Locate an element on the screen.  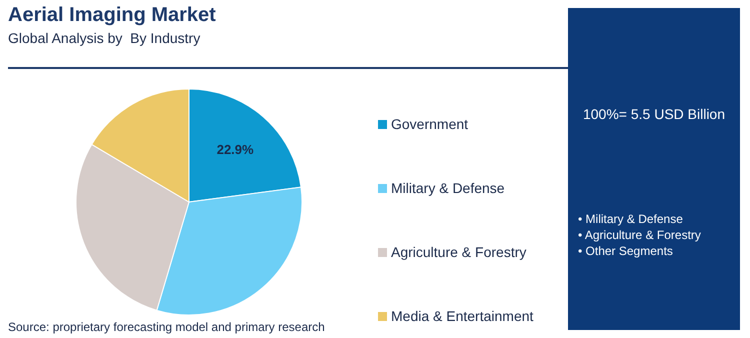
text: 100%= 5.5 USD Billion is located at coordinates (654, 114).